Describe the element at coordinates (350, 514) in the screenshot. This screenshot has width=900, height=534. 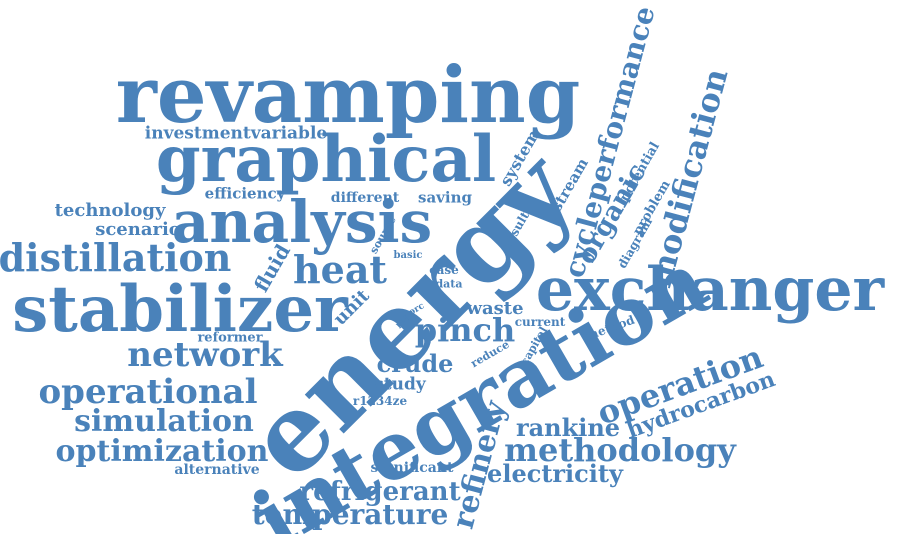
I see `word-temperature: temperature` at that location.